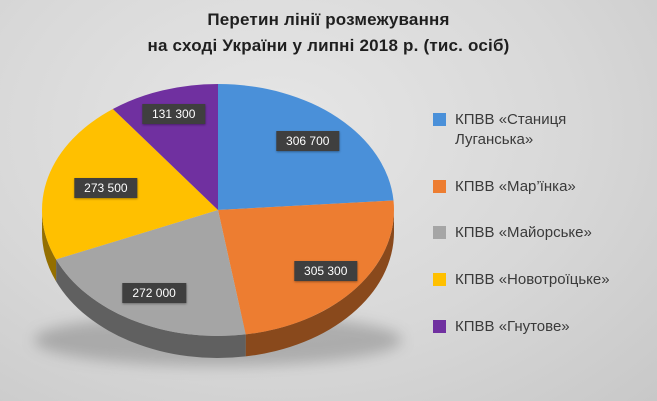  I want to click on legend-item-maiorske: КПВВ «Майорське», so click(535, 233).